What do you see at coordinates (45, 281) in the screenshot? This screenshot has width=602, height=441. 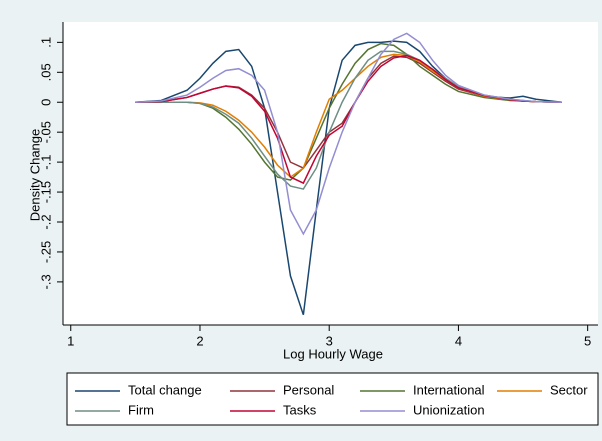 I see `y-tick-label: -.3` at bounding box center [45, 281].